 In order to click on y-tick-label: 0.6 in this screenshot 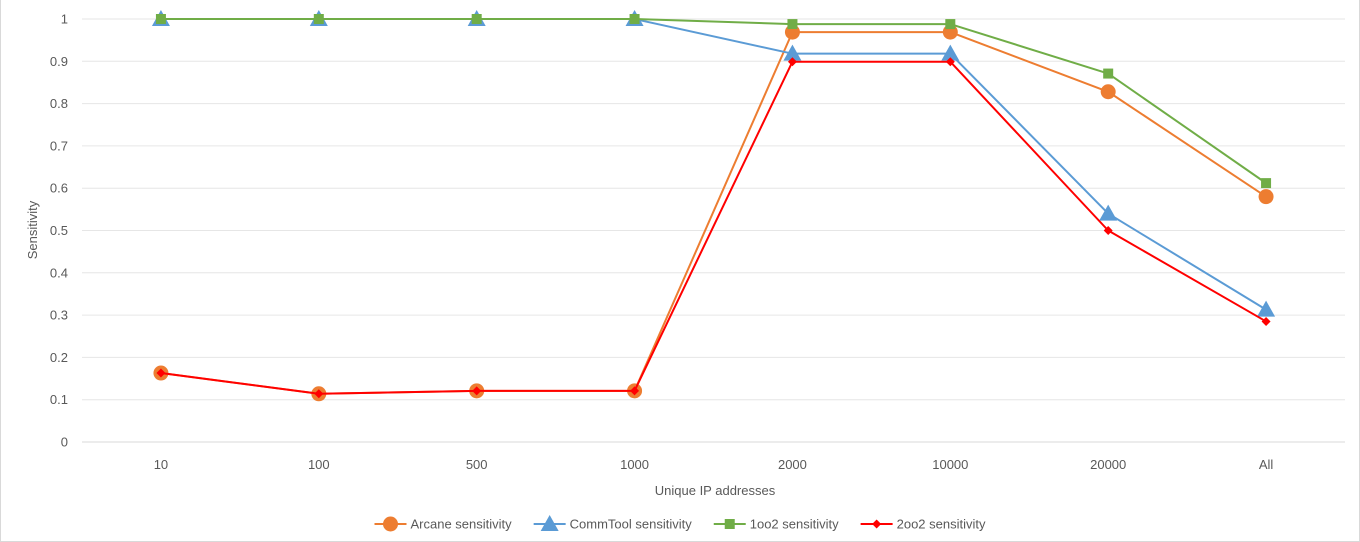, I will do `click(59, 188)`.